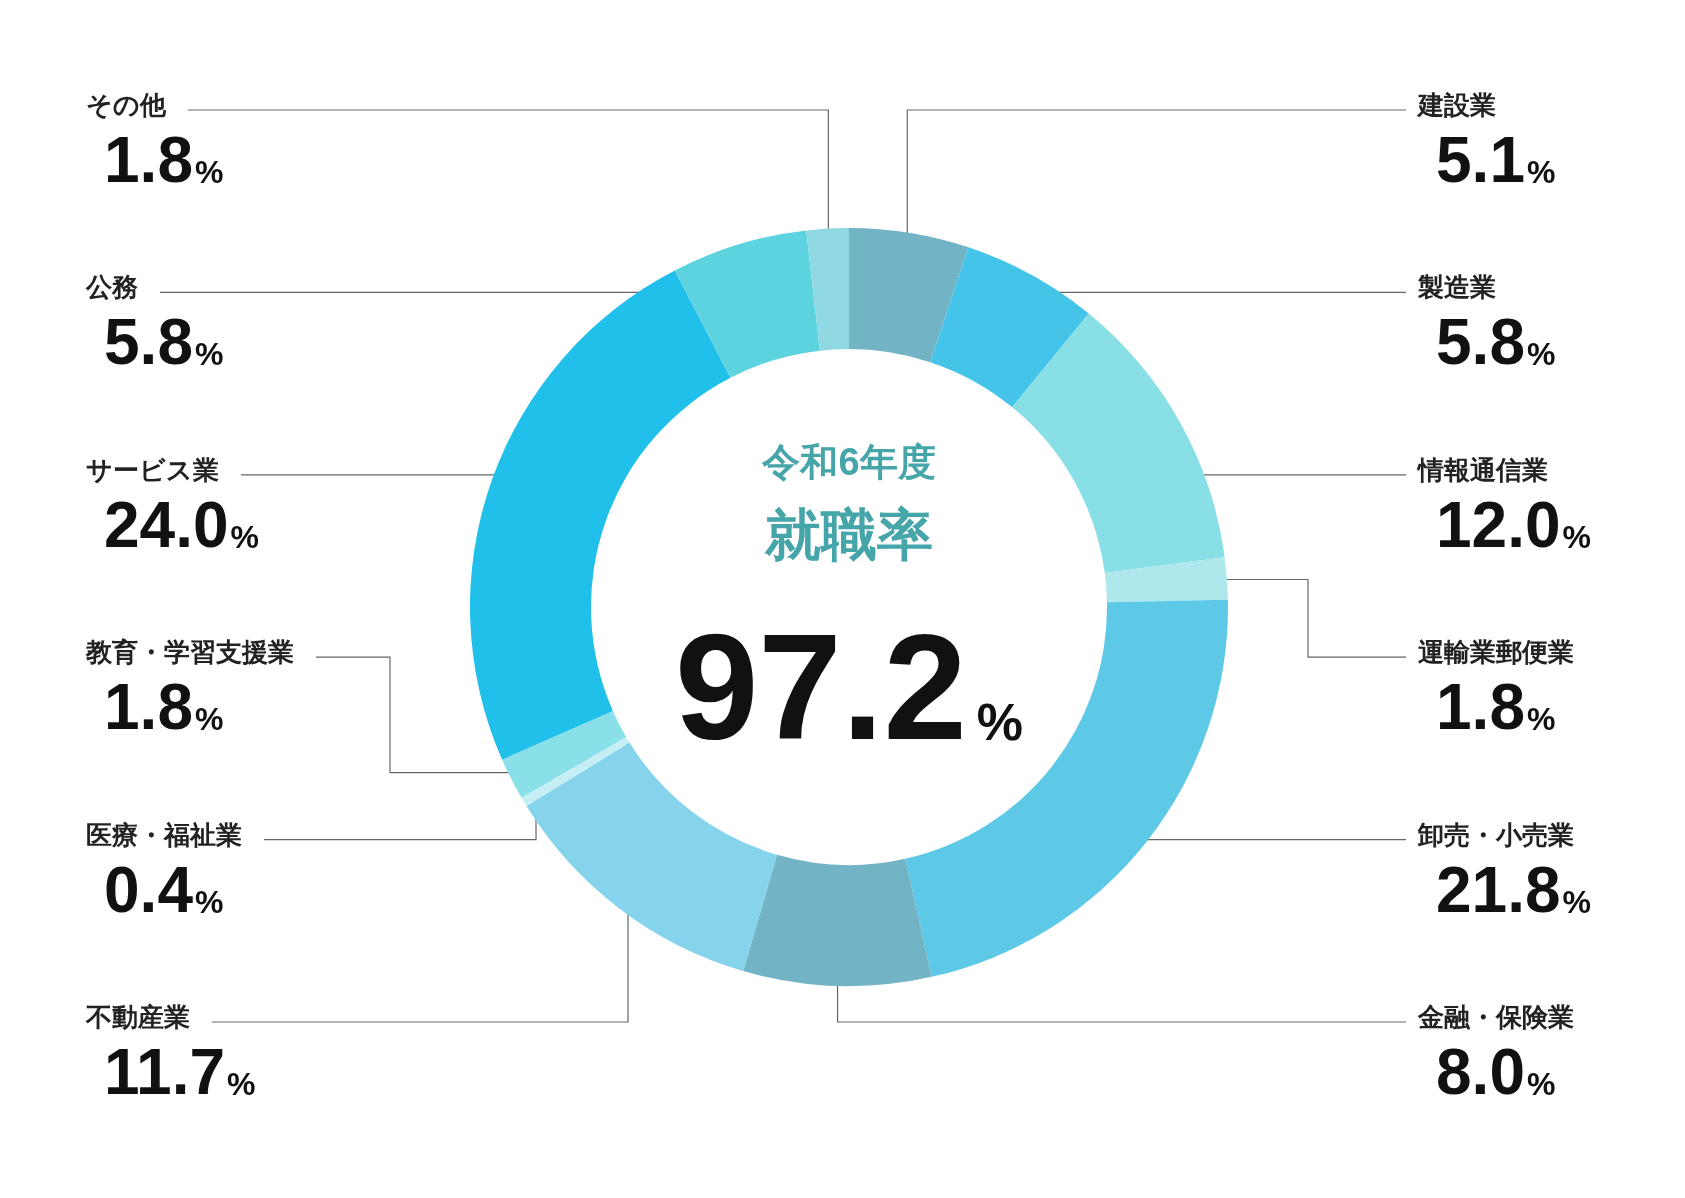  Describe the element at coordinates (182, 524) in the screenshot. I see `data-label: 24.0%` at that location.